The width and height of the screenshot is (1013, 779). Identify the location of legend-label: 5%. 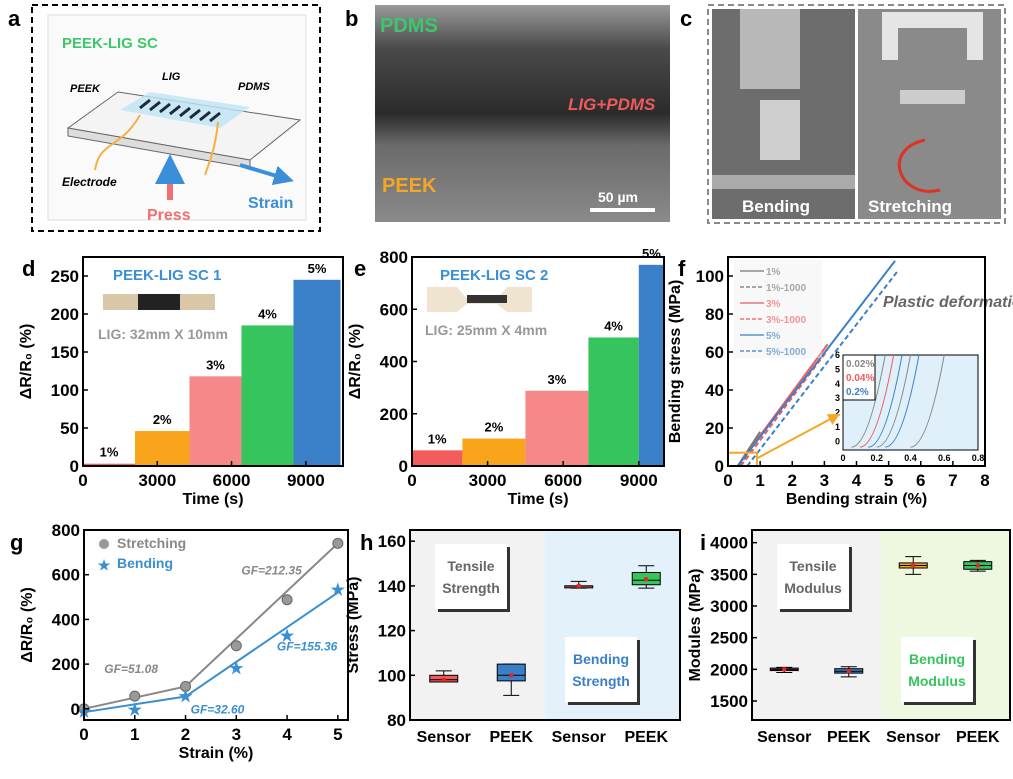
(773, 336).